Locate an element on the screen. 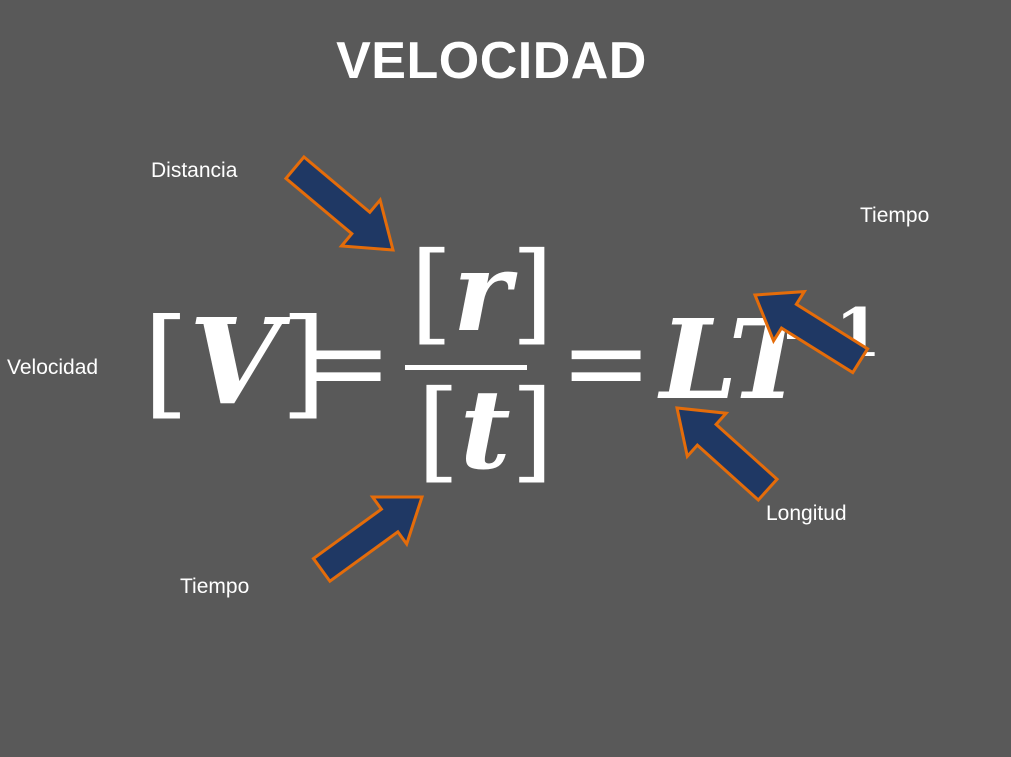  equals-sign-2: = is located at coordinates (606, 362).